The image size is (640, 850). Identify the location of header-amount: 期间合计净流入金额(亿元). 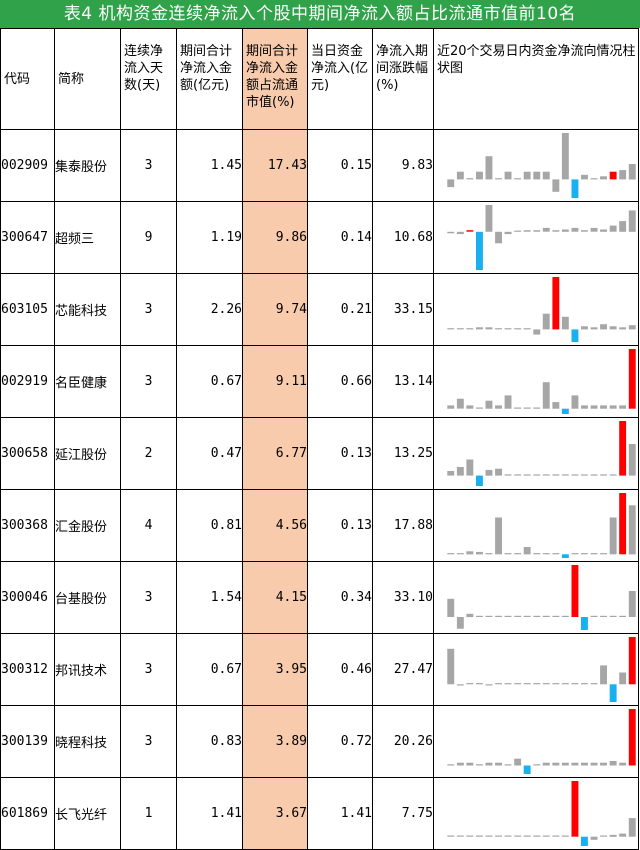
(209, 79).